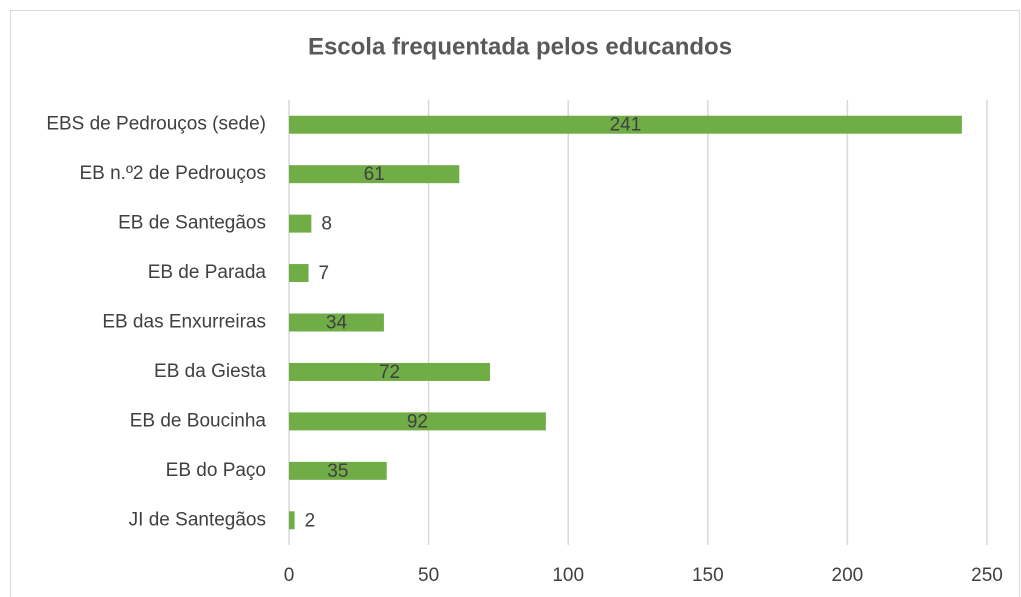 This screenshot has height=597, width=1021. Describe the element at coordinates (987, 575) in the screenshot. I see `x-tick-label: 250` at that location.